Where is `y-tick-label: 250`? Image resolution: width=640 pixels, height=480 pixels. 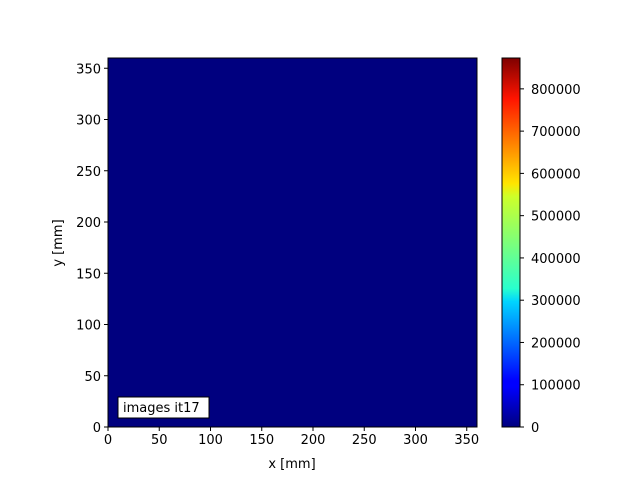 y-tick-label: 250 is located at coordinates (88, 172).